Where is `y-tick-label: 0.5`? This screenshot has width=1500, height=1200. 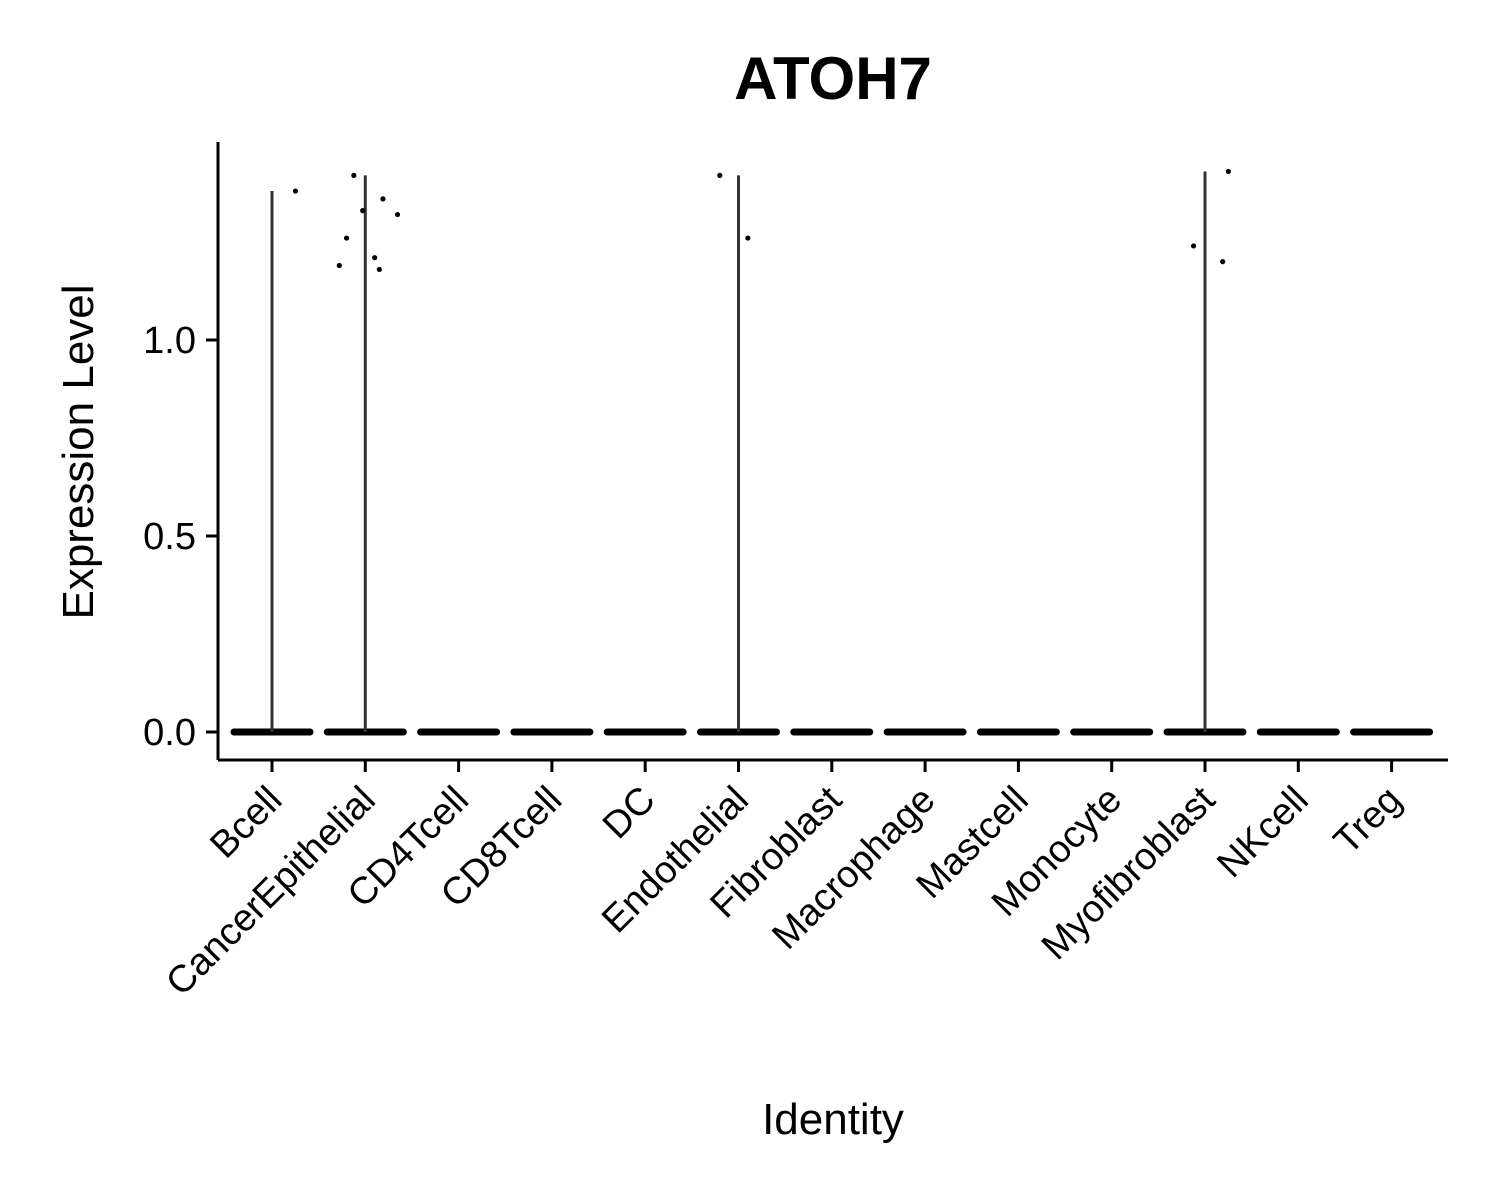
y-tick-label: 0.5 is located at coordinates (169, 537).